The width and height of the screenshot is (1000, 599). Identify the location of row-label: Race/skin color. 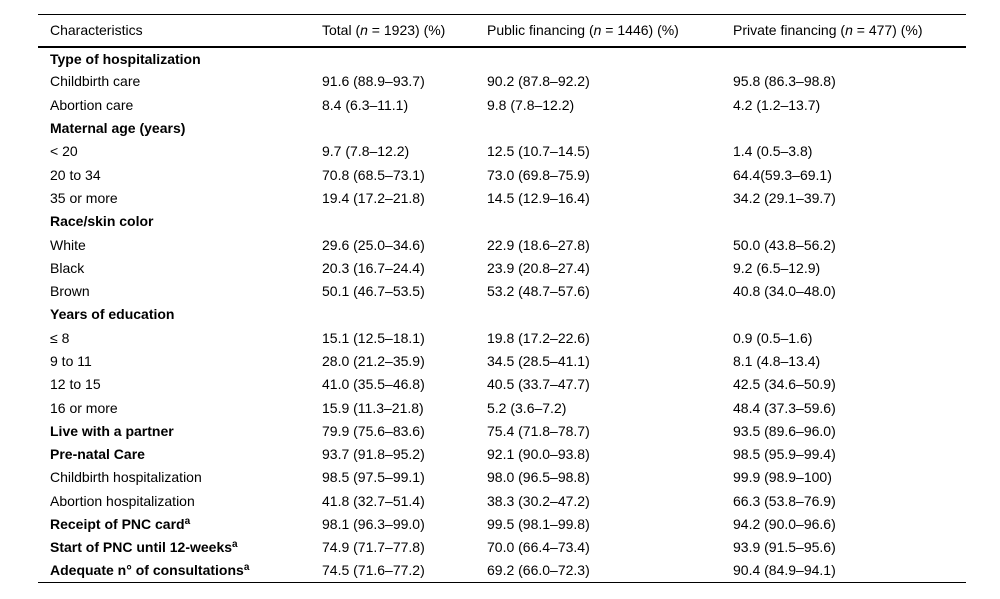
(102, 221).